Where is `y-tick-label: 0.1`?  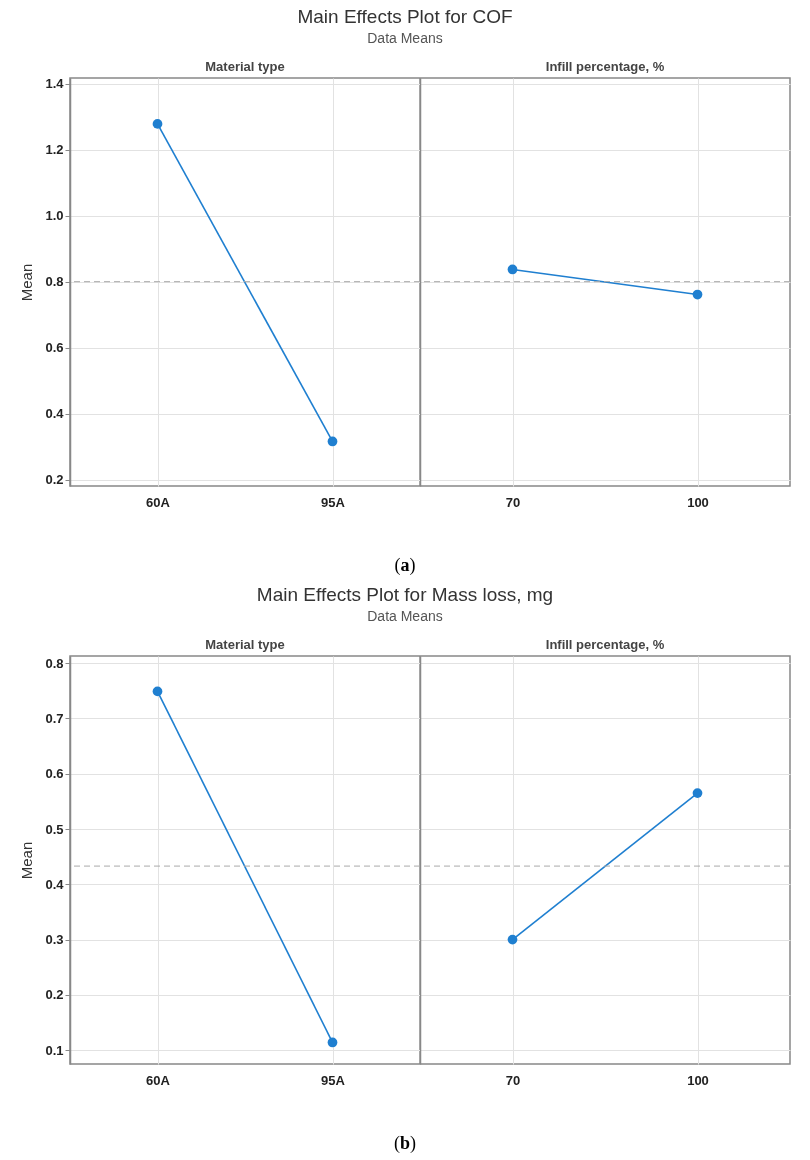
y-tick-label: 0.1 is located at coordinates (54, 1050).